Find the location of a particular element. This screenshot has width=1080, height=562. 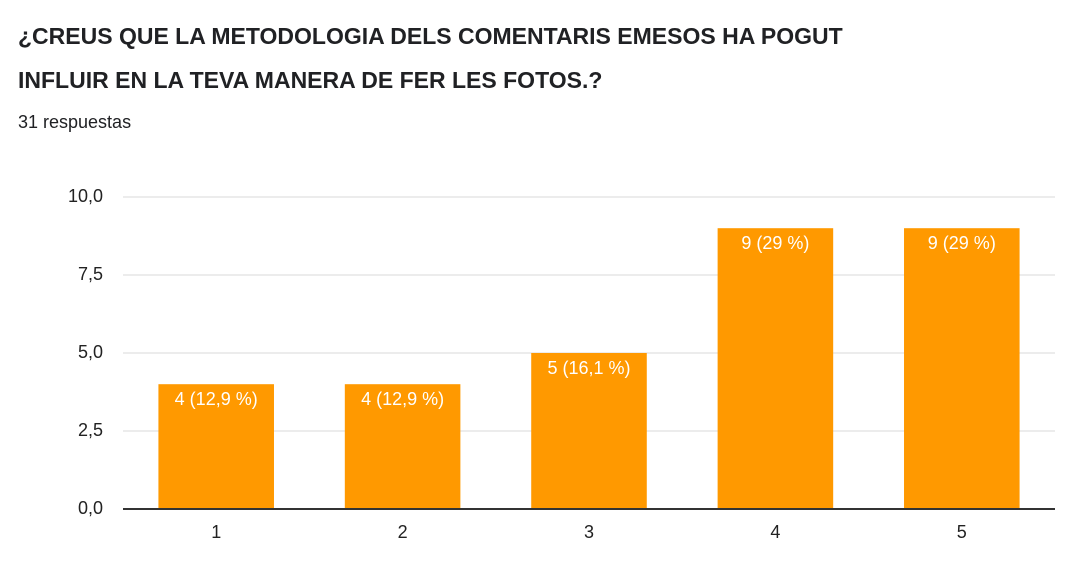

x-tick-label: 1 is located at coordinates (216, 532).